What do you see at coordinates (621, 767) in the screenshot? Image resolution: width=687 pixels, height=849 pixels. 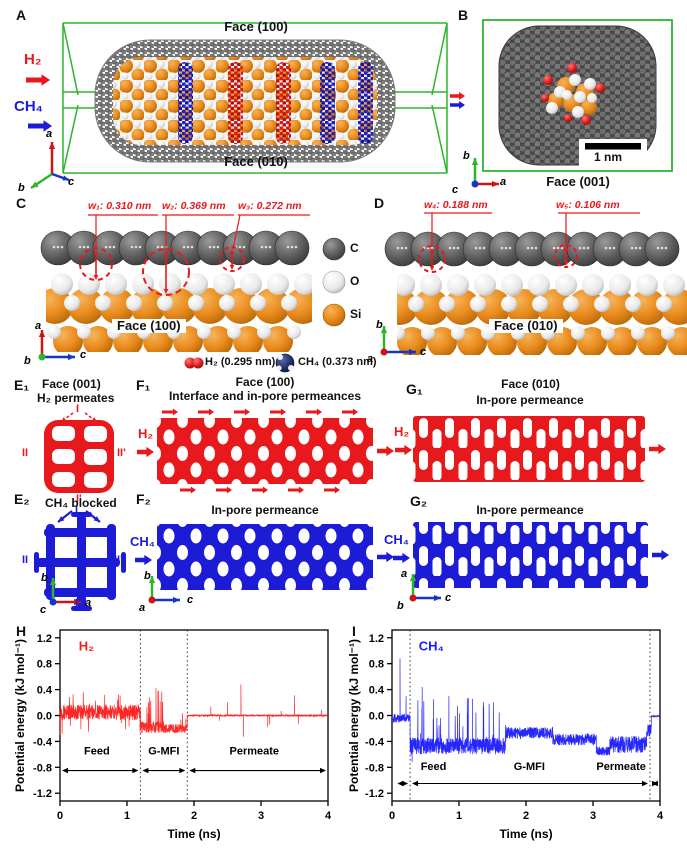 I see `svg-text: Permeate` at bounding box center [621, 767].